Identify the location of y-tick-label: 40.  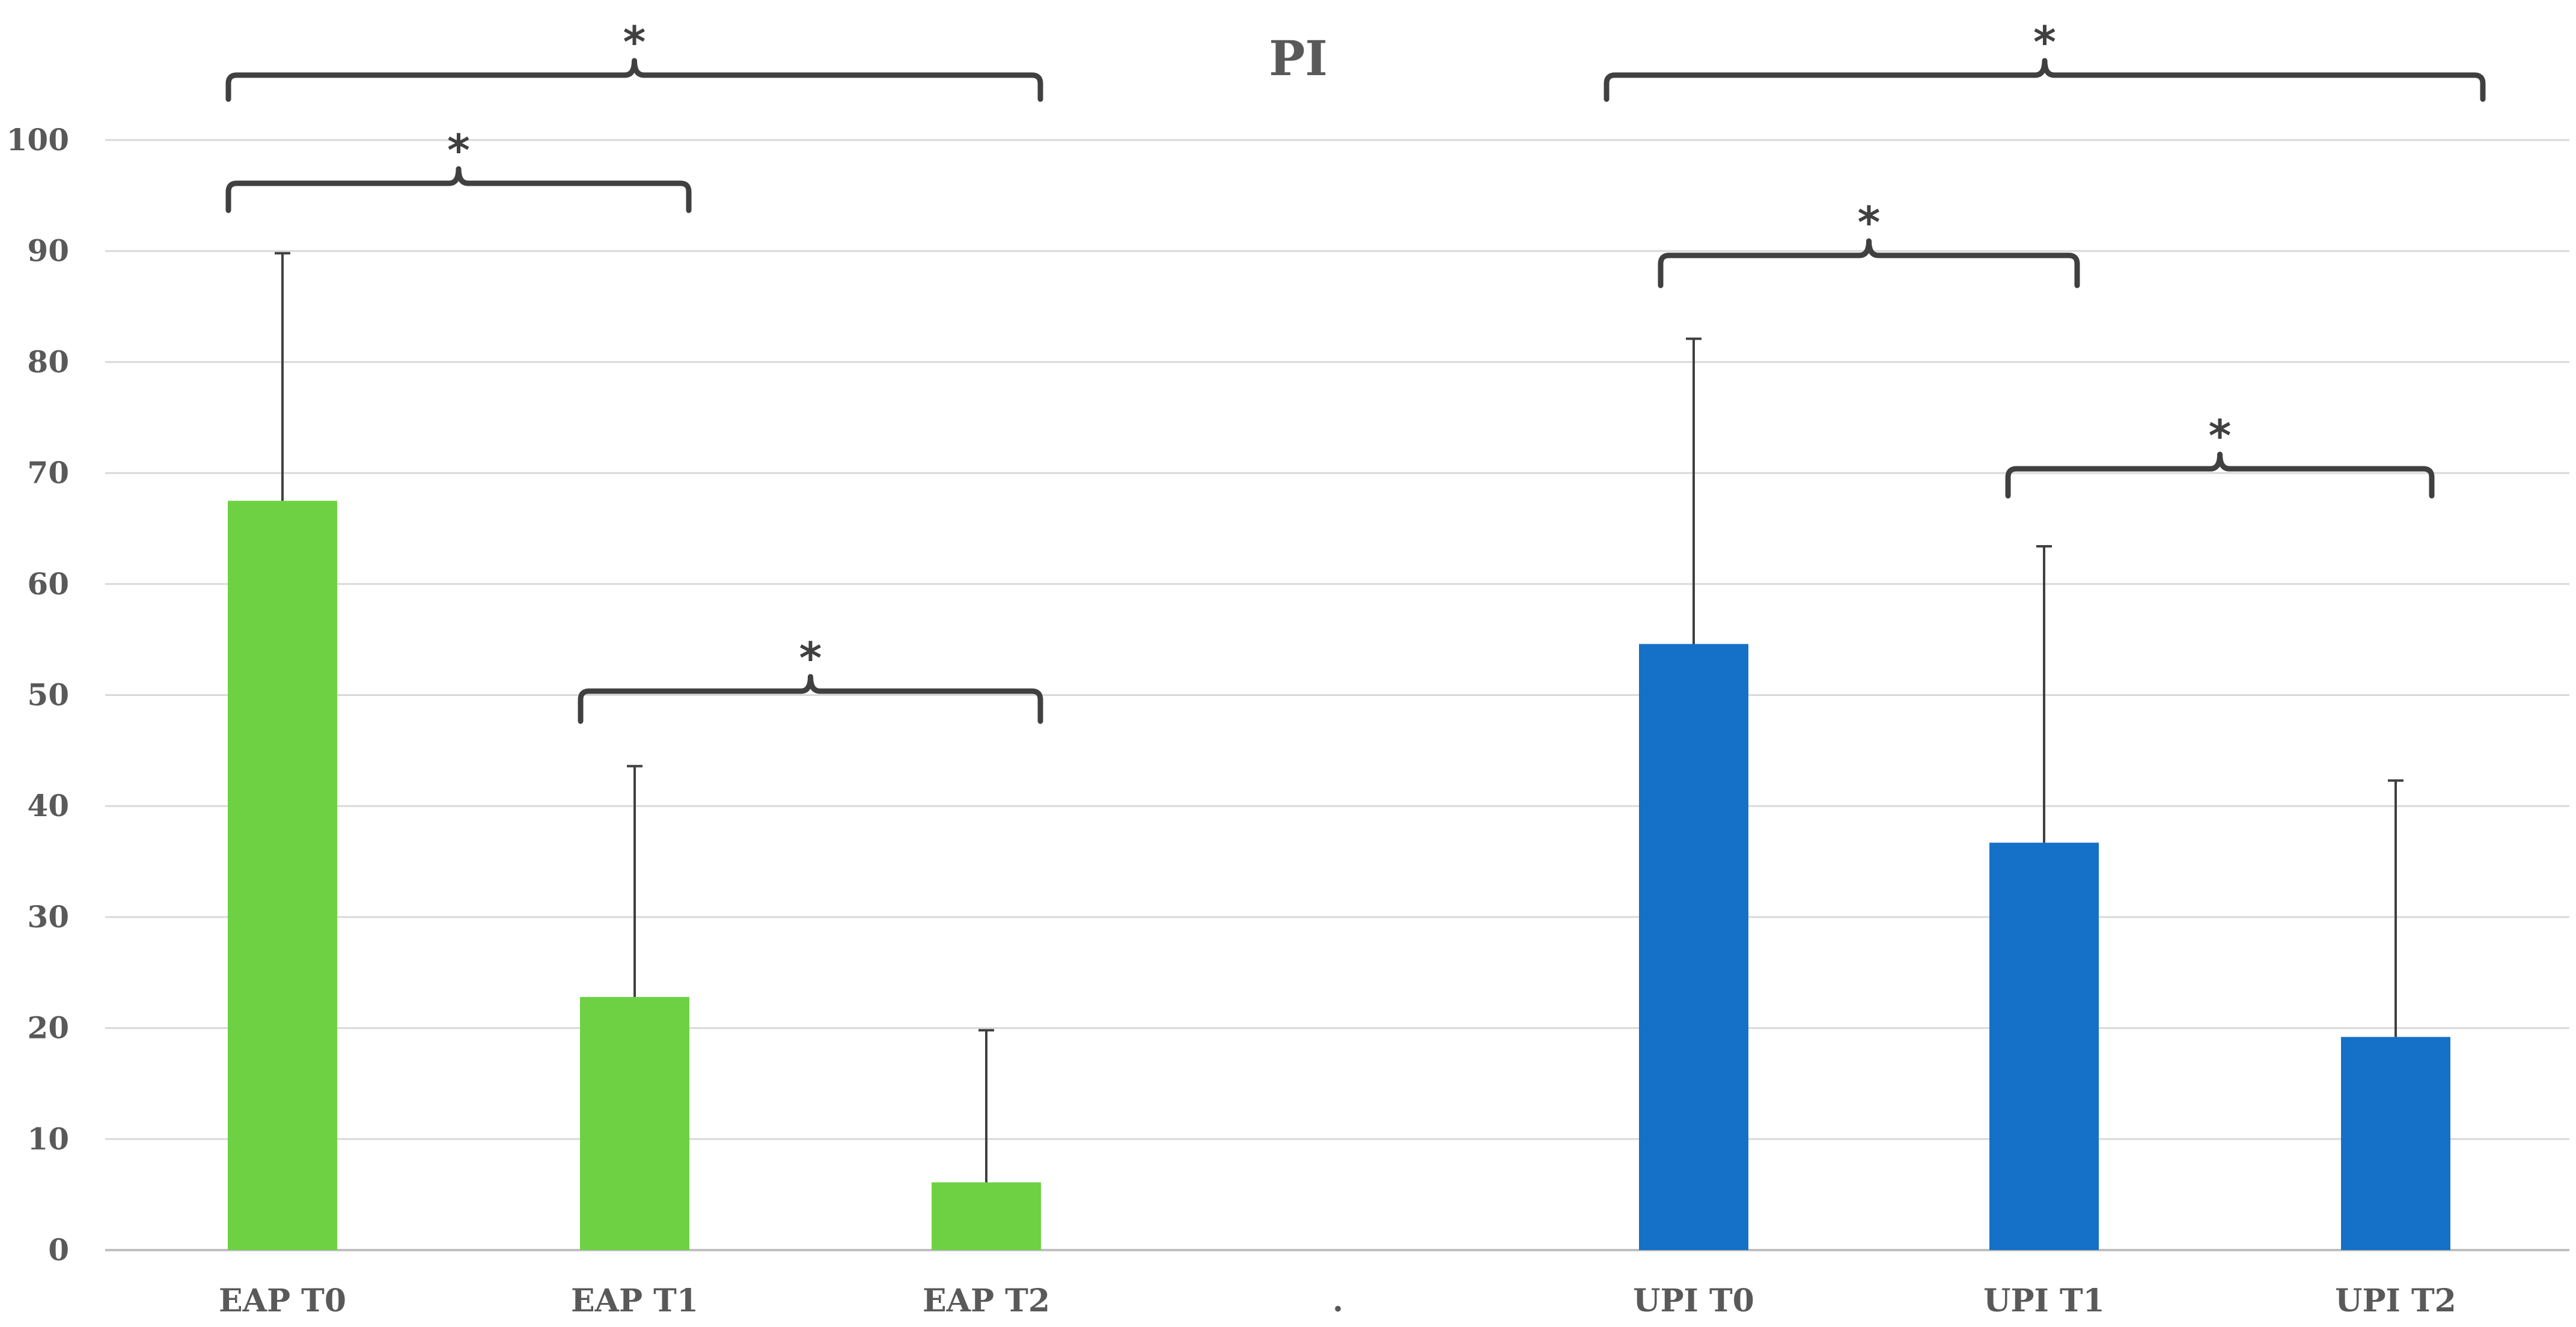
(48, 805).